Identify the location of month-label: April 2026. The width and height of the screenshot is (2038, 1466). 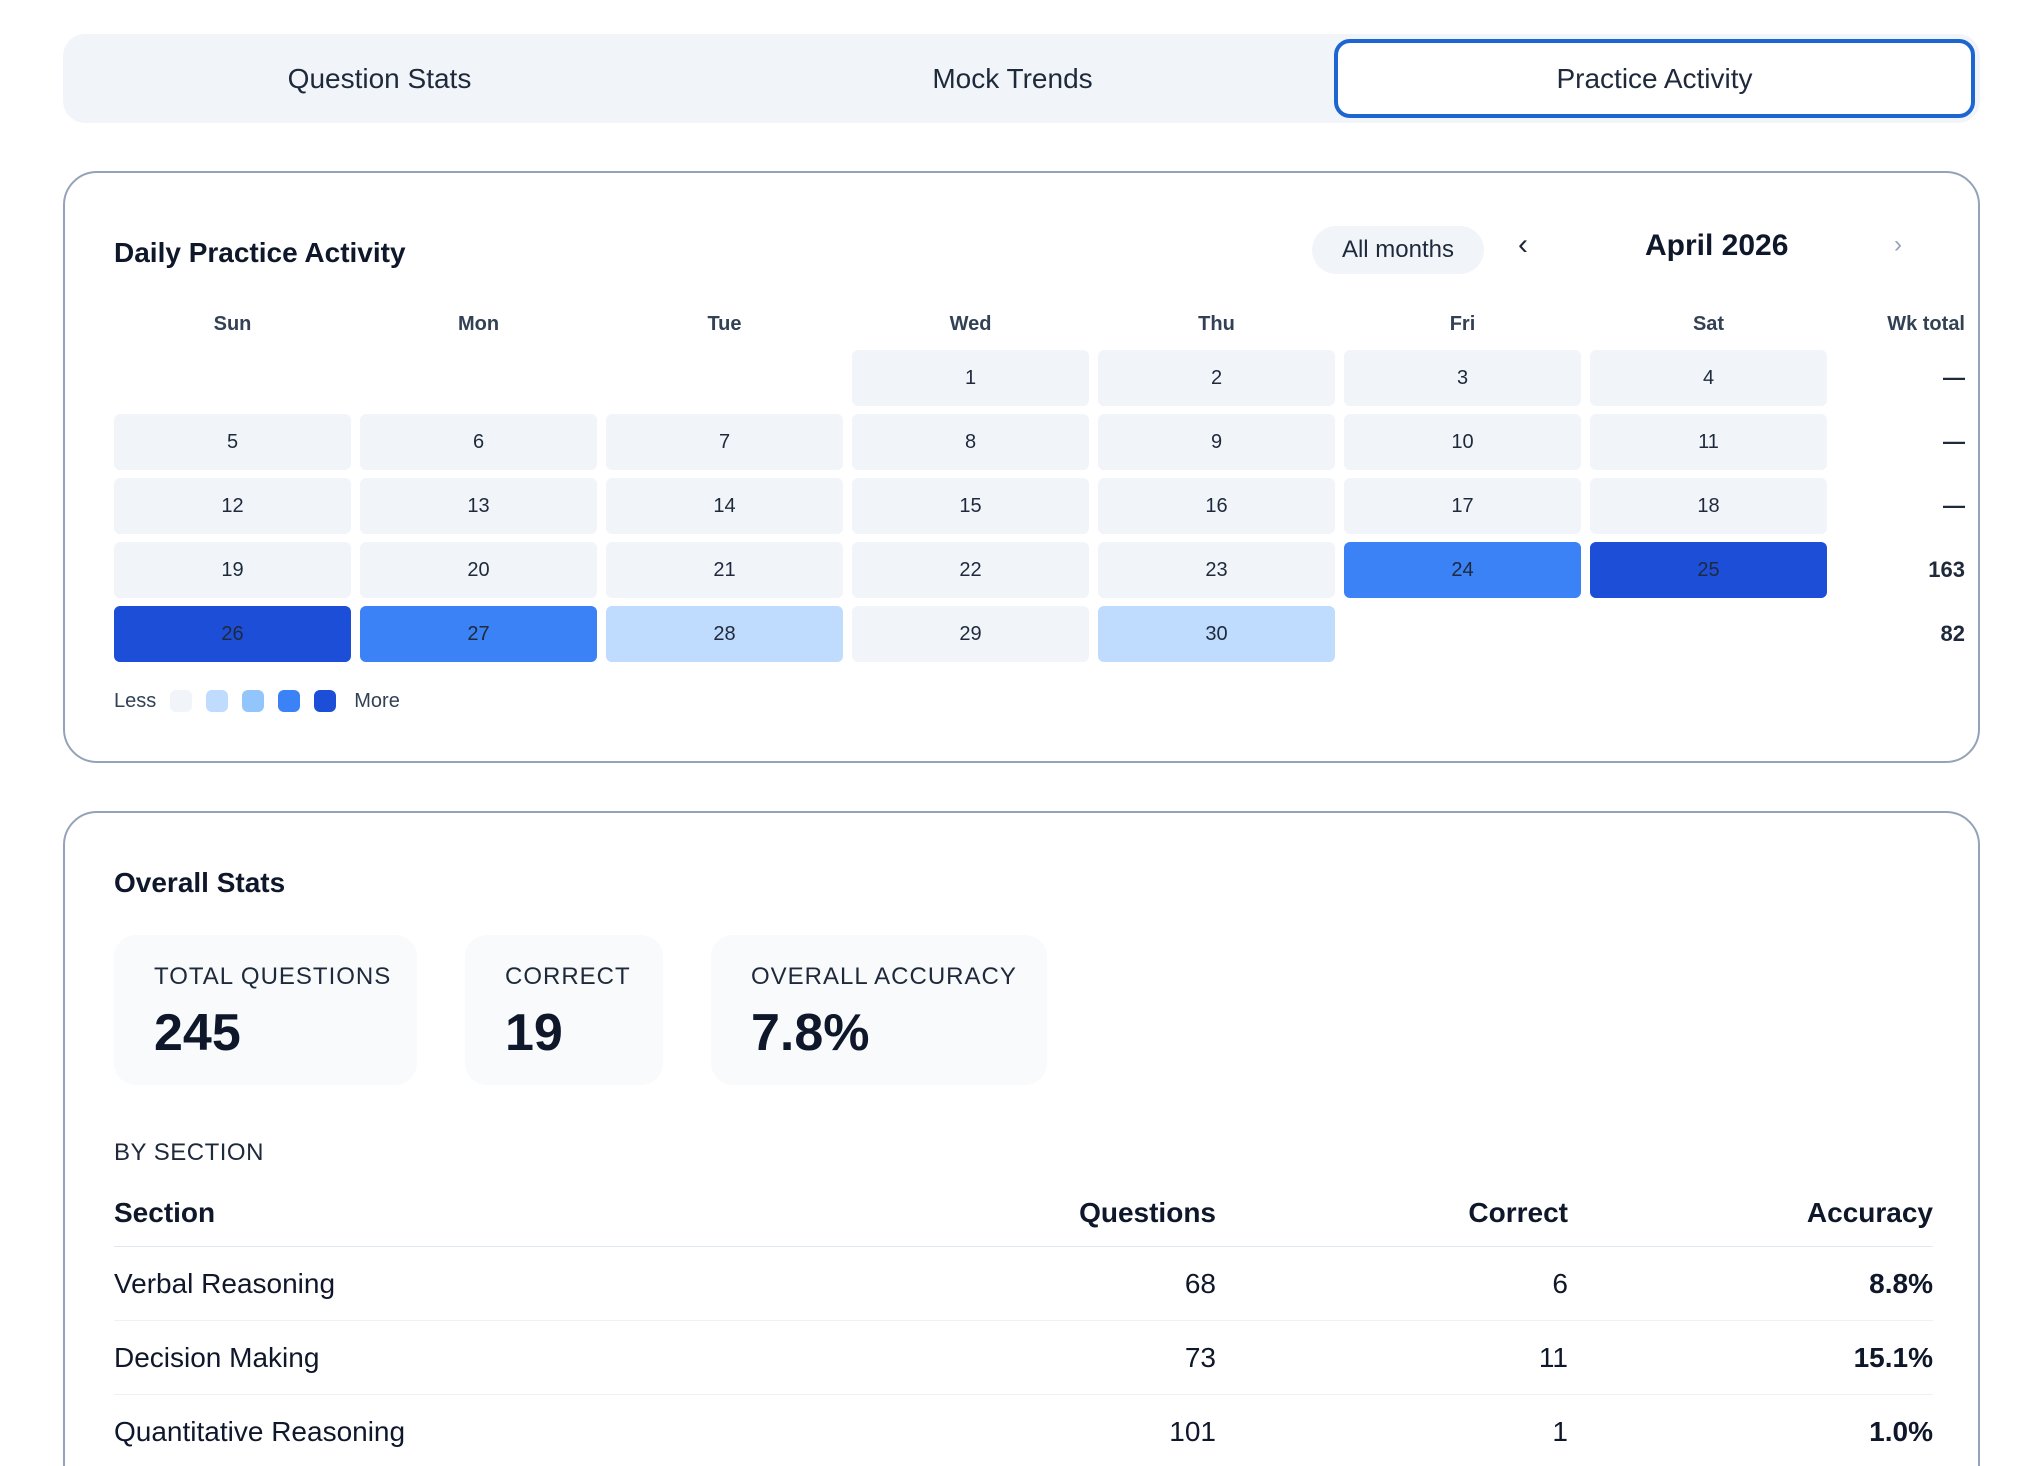
(1717, 245).